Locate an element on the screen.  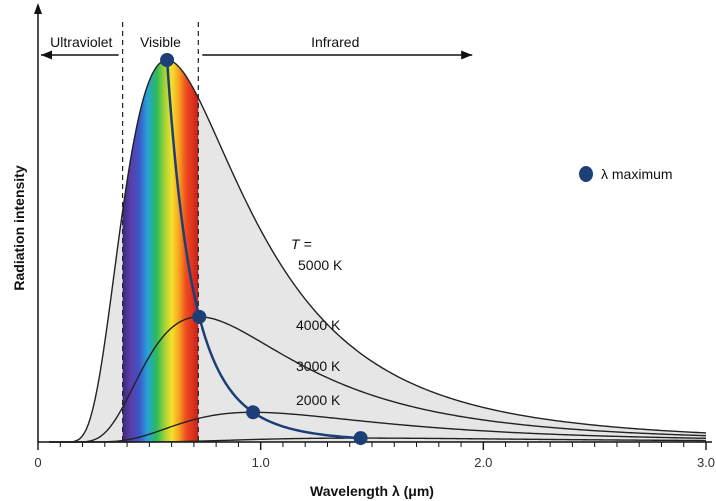
x-tick-label-3: 3.0 is located at coordinates (706, 462).